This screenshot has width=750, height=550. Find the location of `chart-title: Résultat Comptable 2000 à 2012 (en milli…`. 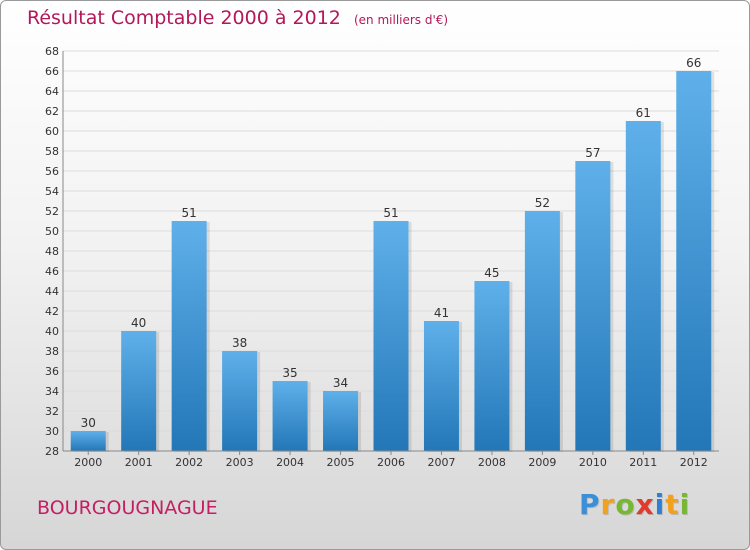

chart-title: Résultat Comptable 2000 à 2012 (en milli… is located at coordinates (237, 18).